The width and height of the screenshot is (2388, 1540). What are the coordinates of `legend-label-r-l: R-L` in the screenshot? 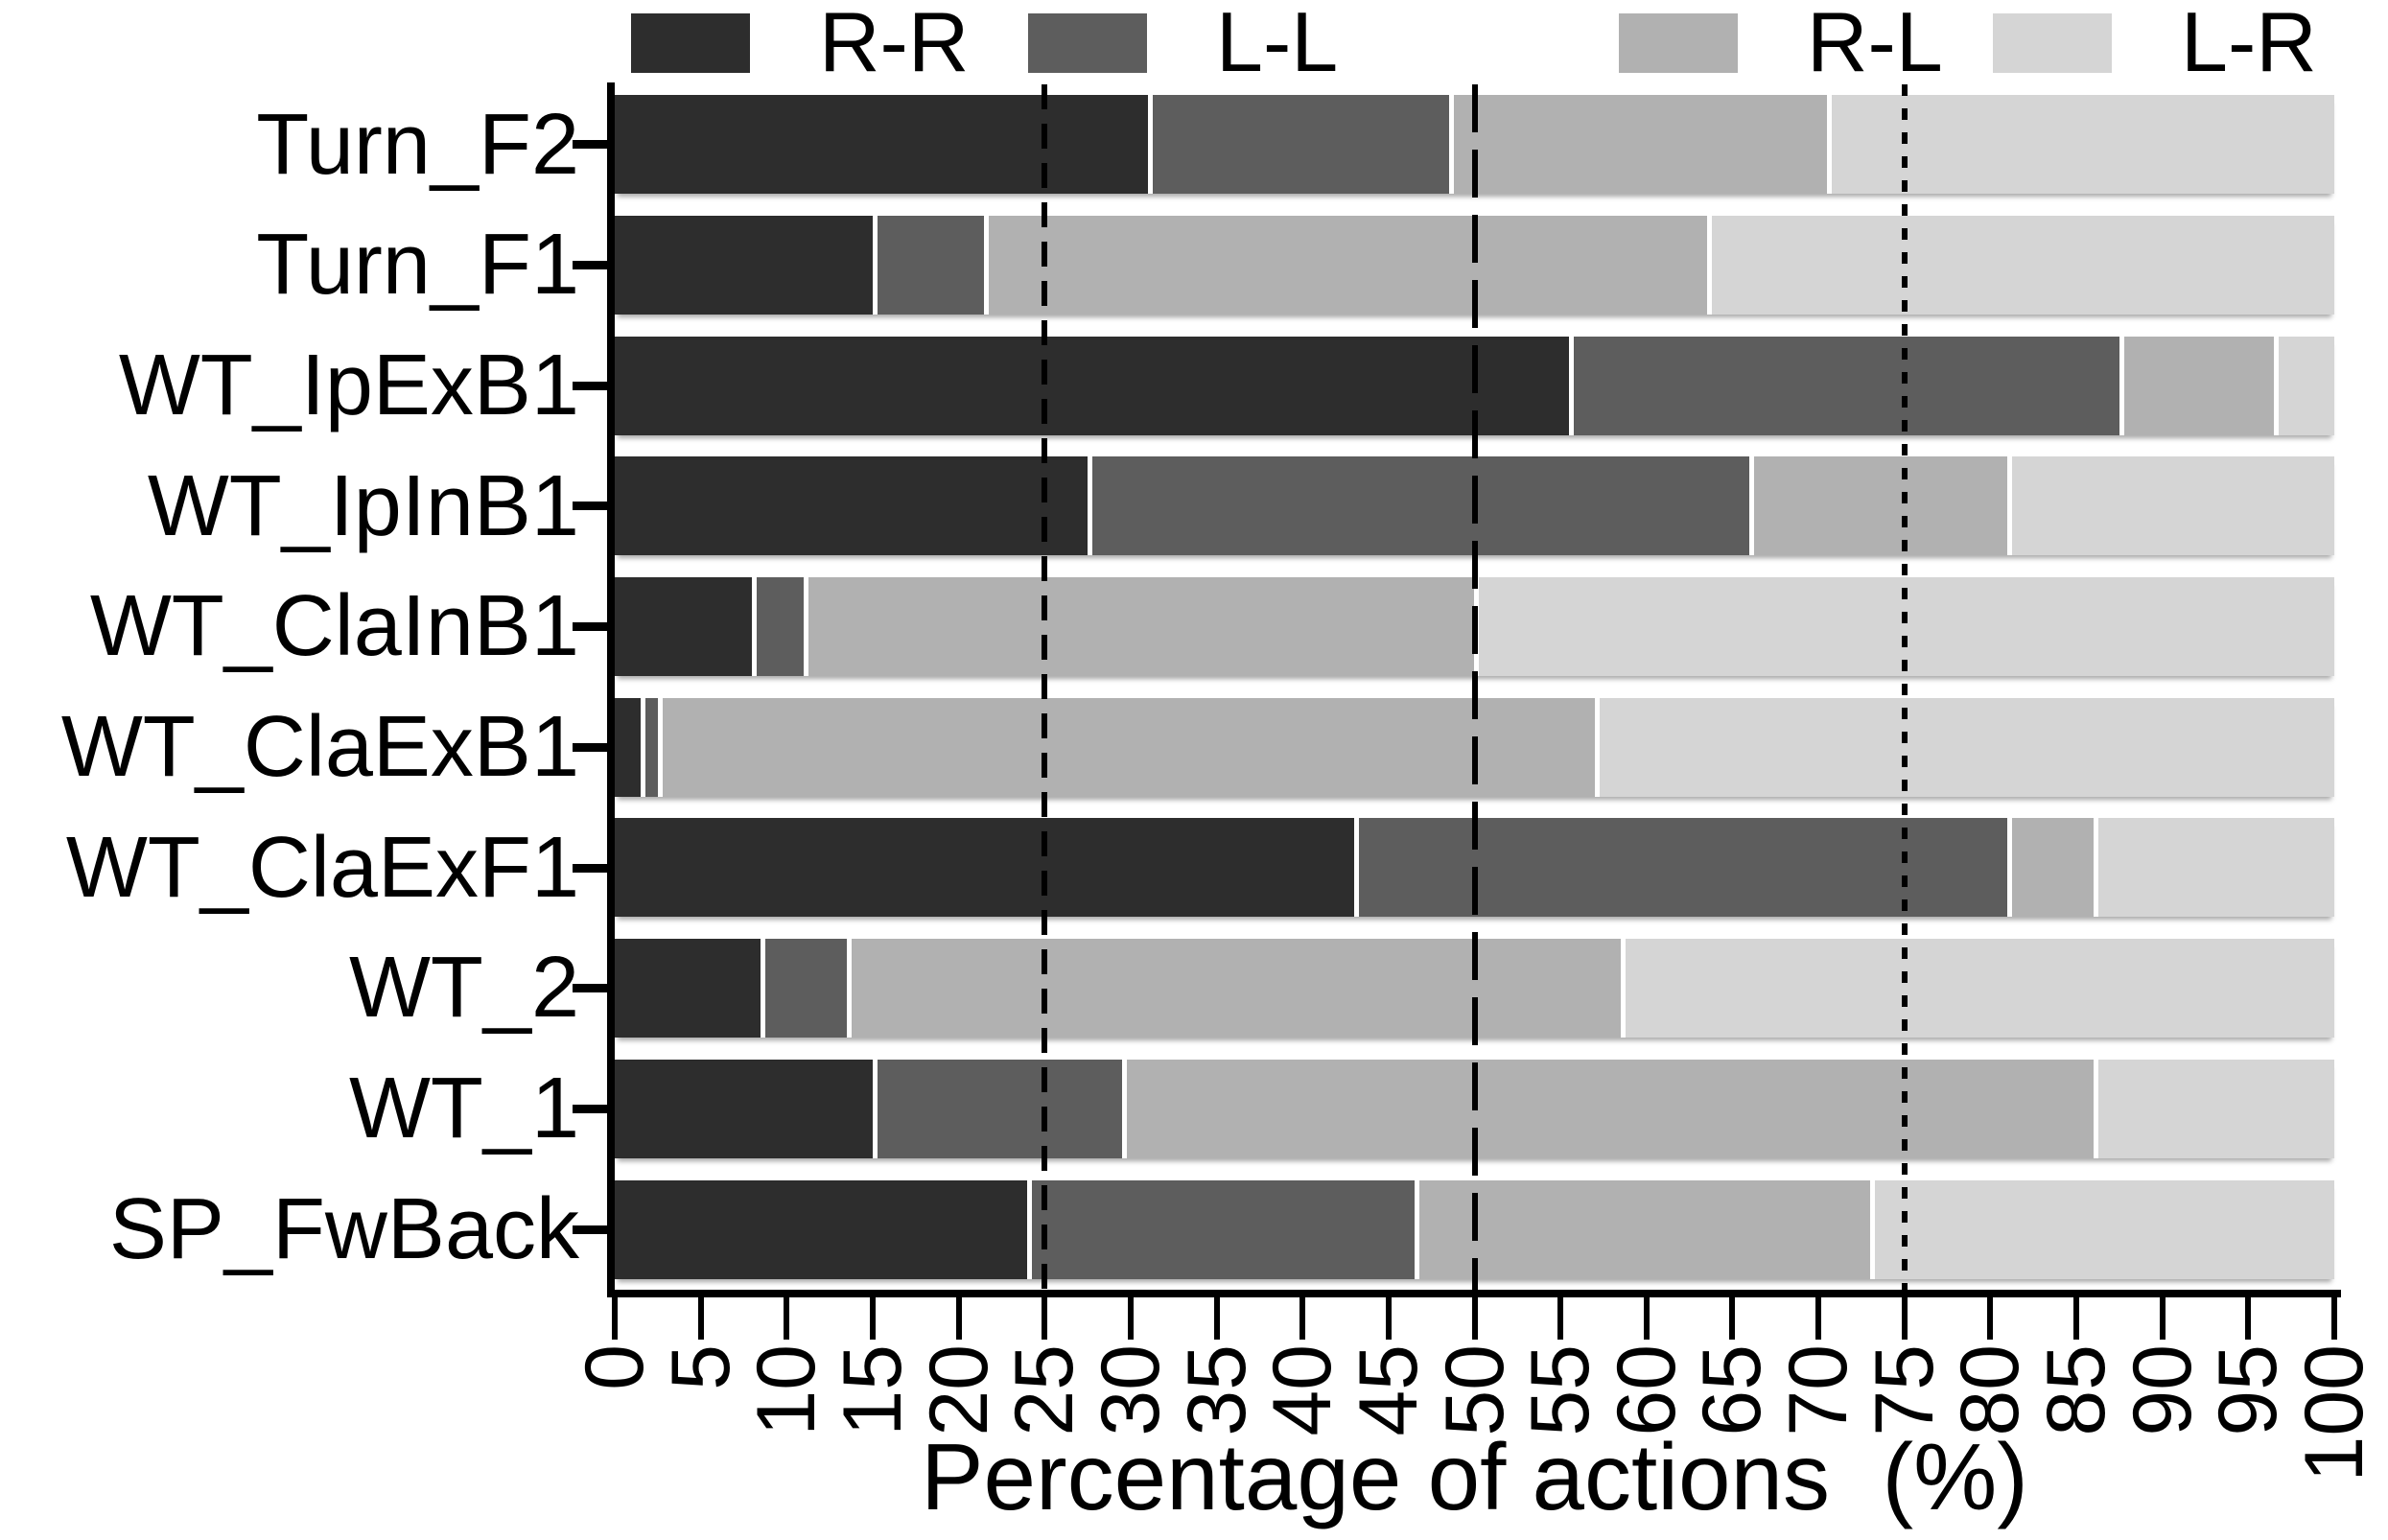 It's located at (1875, 44).